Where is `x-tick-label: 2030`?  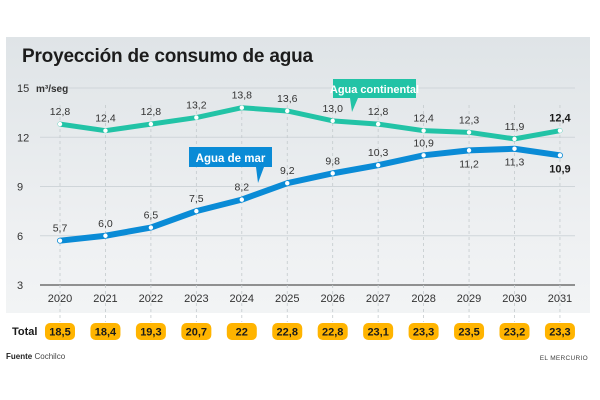 x-tick-label: 2030 is located at coordinates (514, 299).